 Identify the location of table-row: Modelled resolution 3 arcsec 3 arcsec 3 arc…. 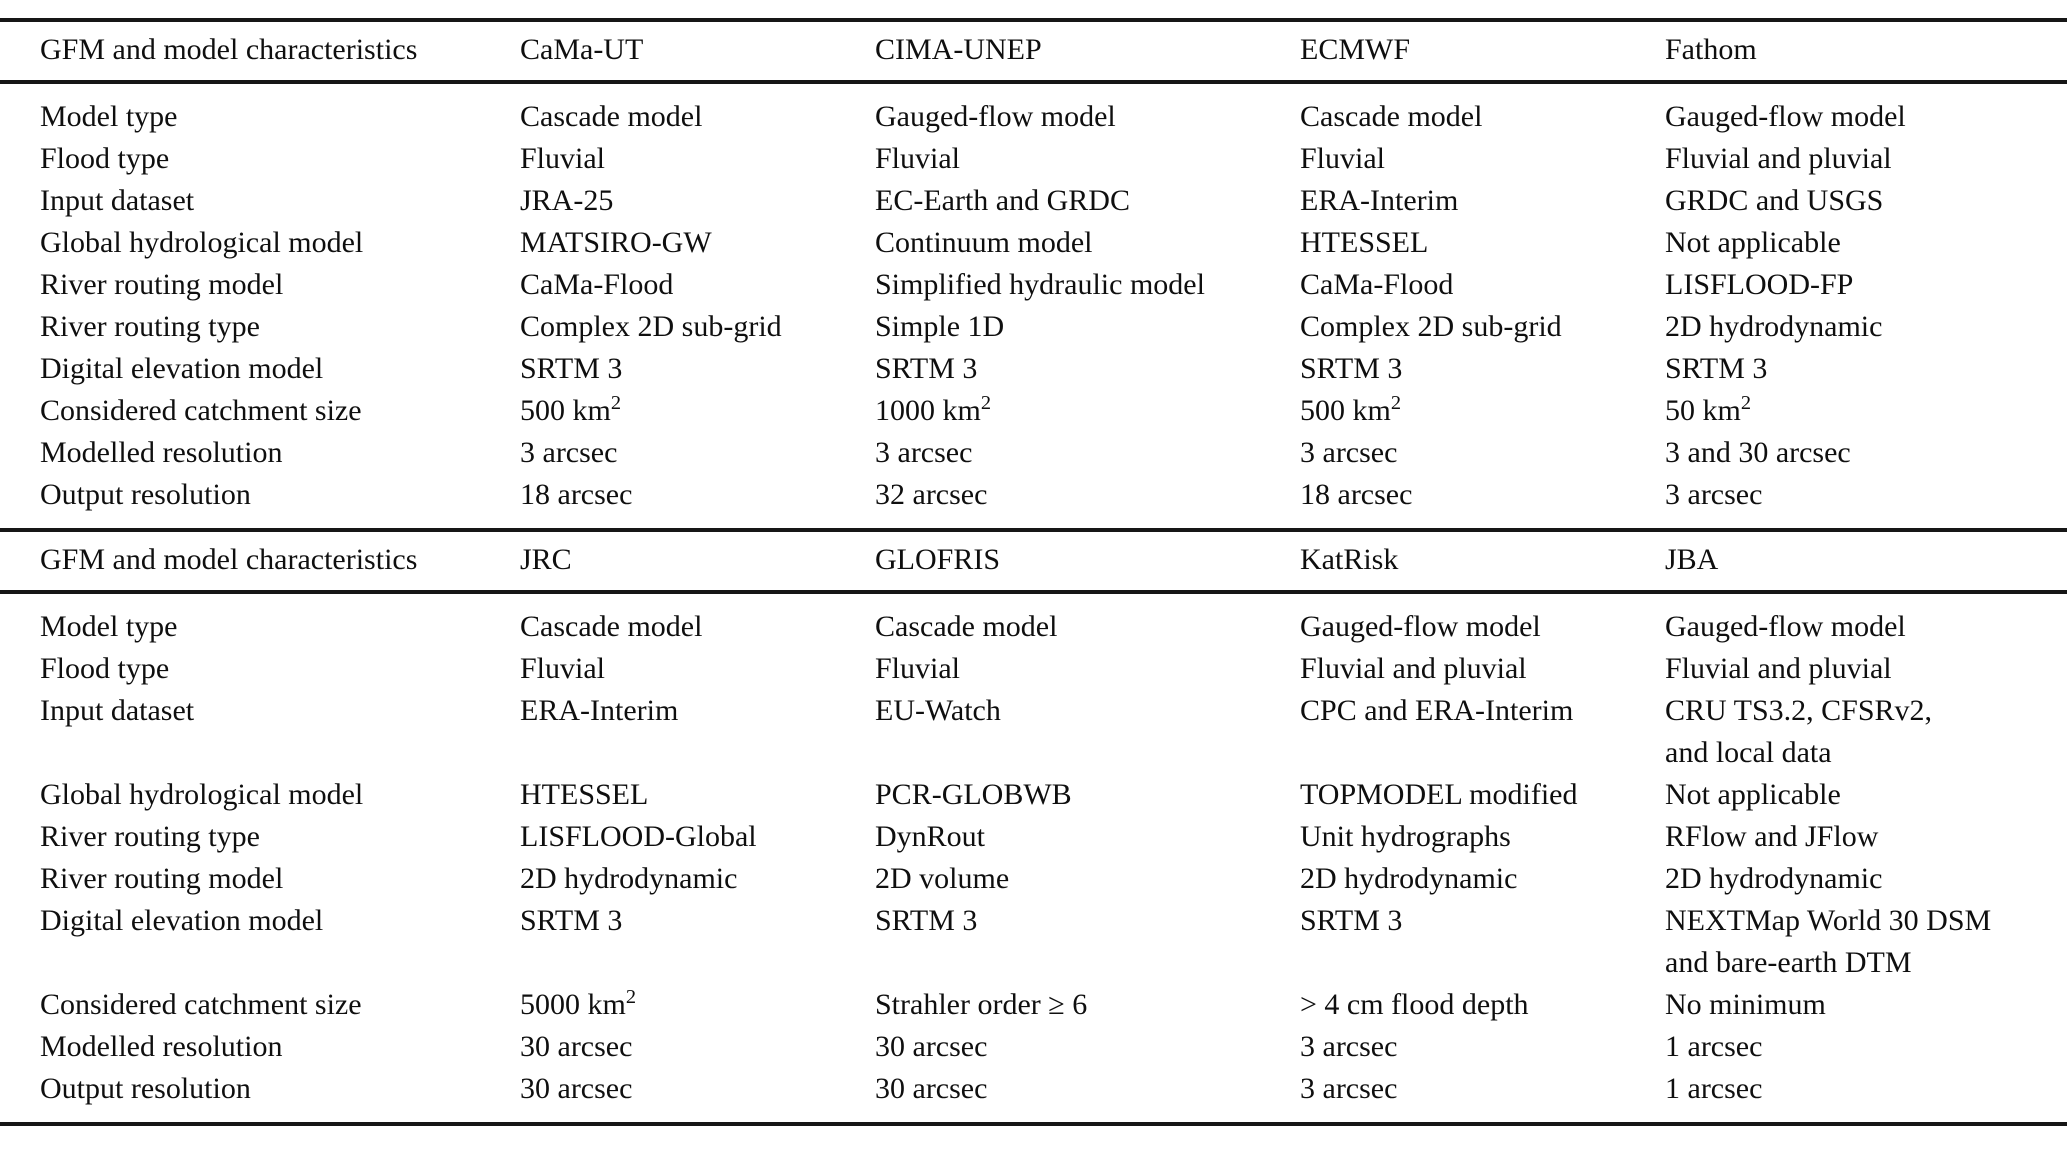
(1033, 453).